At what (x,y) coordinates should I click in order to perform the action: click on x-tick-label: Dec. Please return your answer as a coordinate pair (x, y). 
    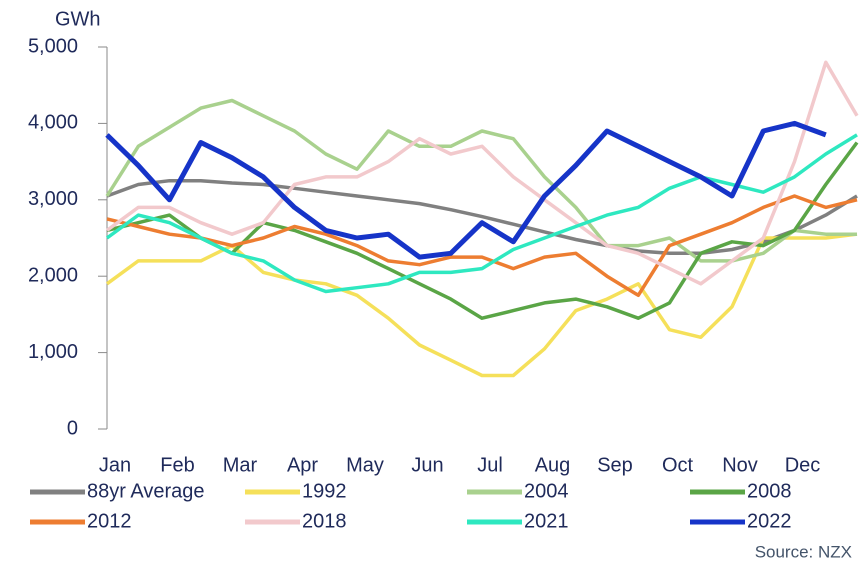
    Looking at the image, I should click on (803, 465).